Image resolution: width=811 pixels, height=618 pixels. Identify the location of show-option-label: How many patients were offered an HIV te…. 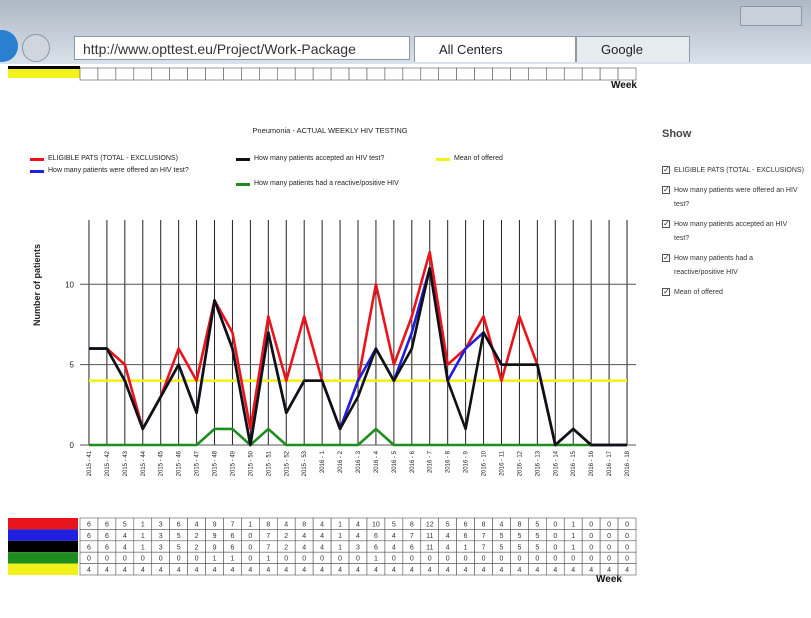
(736, 197).